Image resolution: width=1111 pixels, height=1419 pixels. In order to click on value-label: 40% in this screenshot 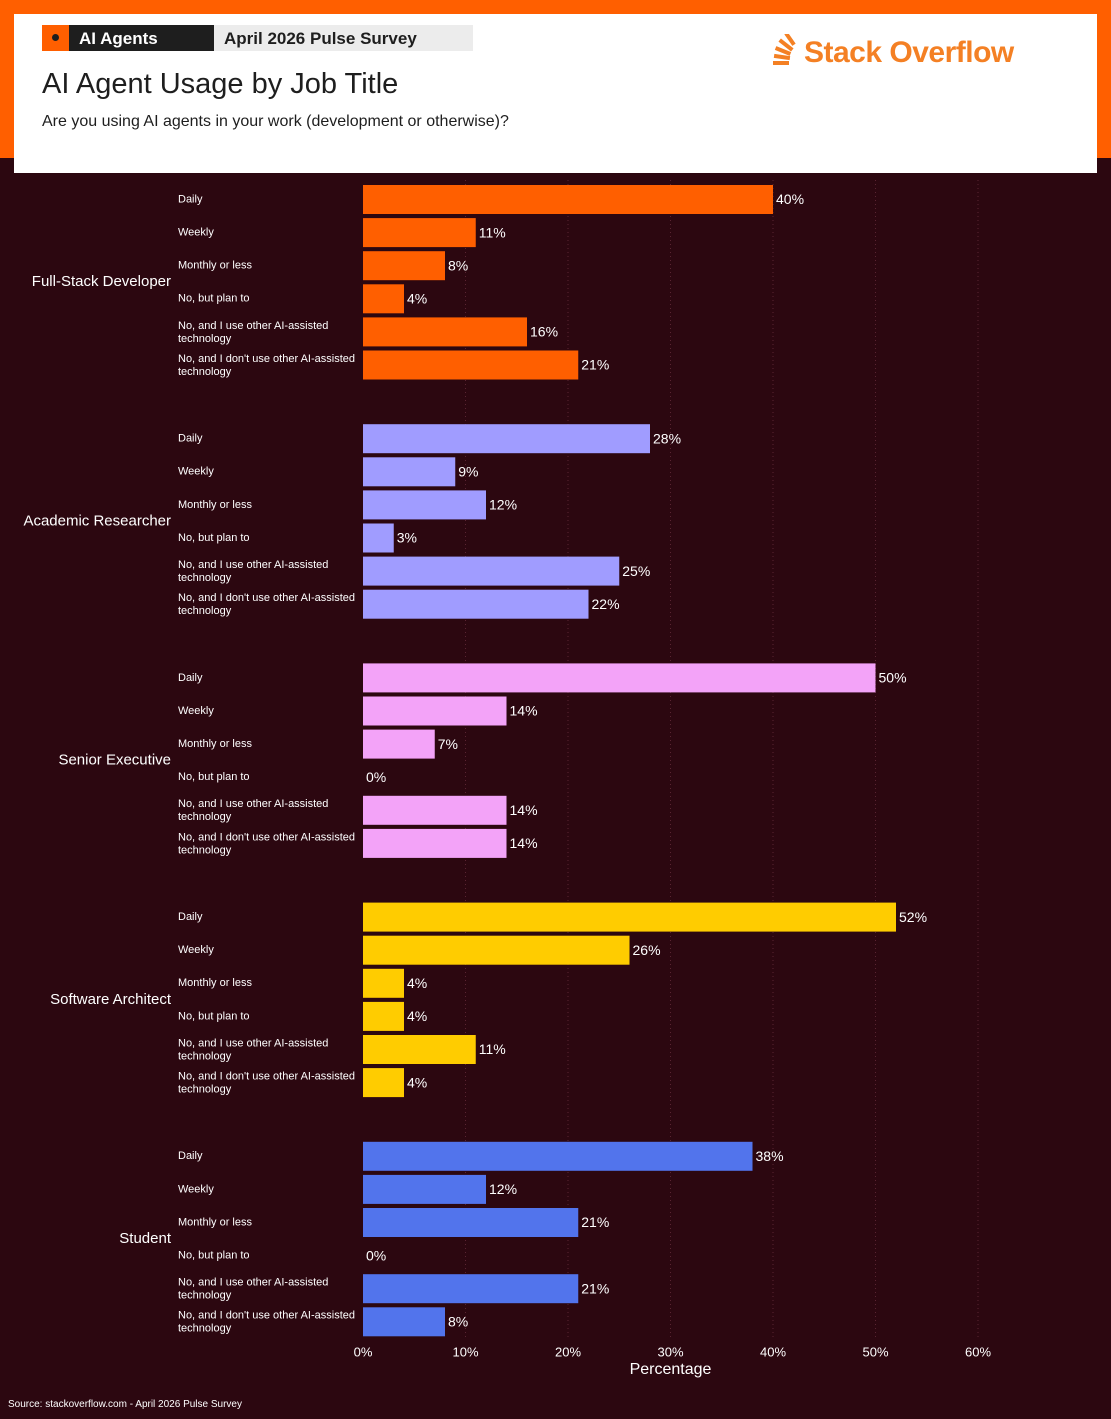, I will do `click(790, 199)`.